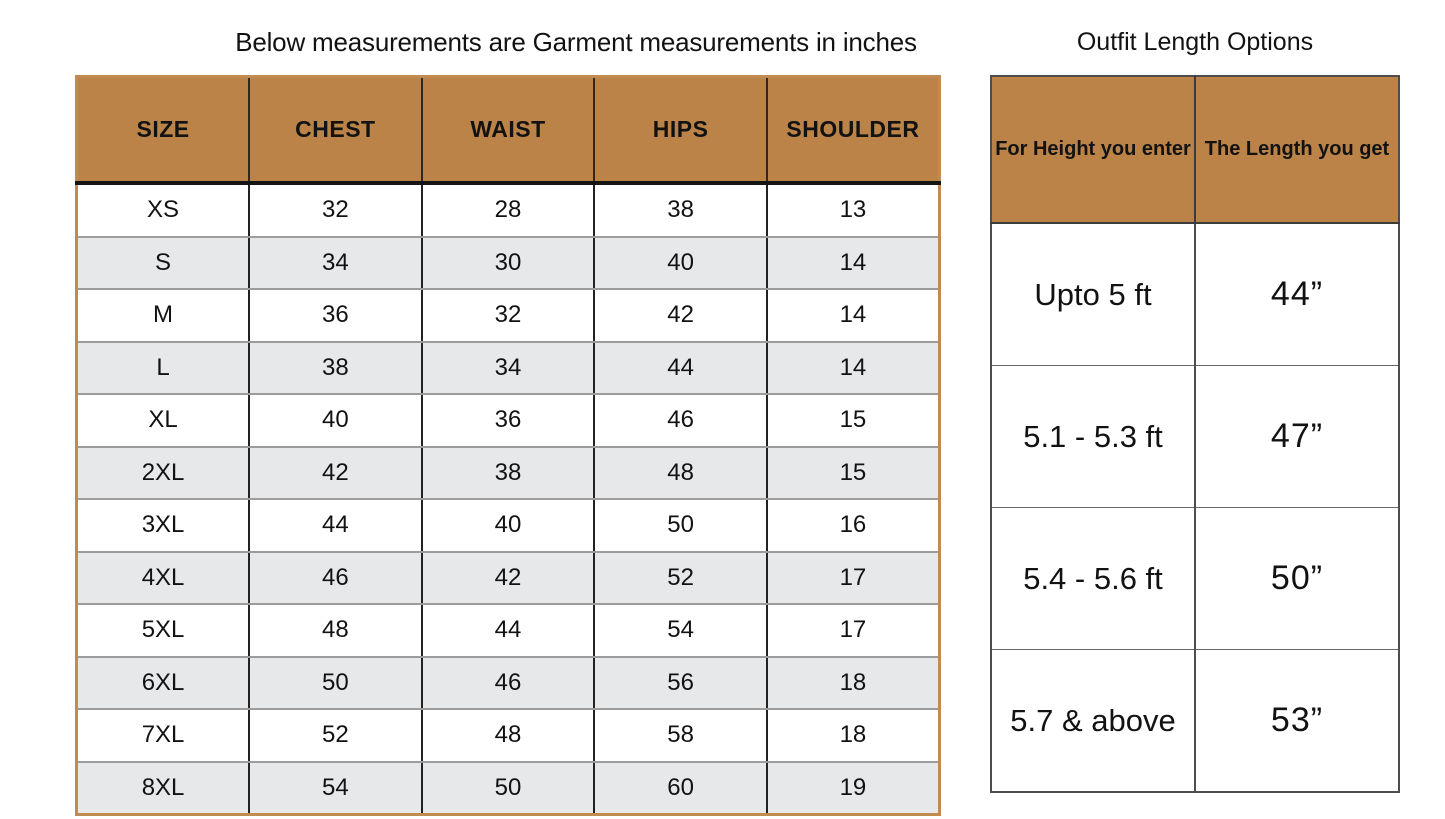 This screenshot has width=1445, height=819. What do you see at coordinates (853, 130) in the screenshot?
I see `shoulder-column-header: SHOULDER` at bounding box center [853, 130].